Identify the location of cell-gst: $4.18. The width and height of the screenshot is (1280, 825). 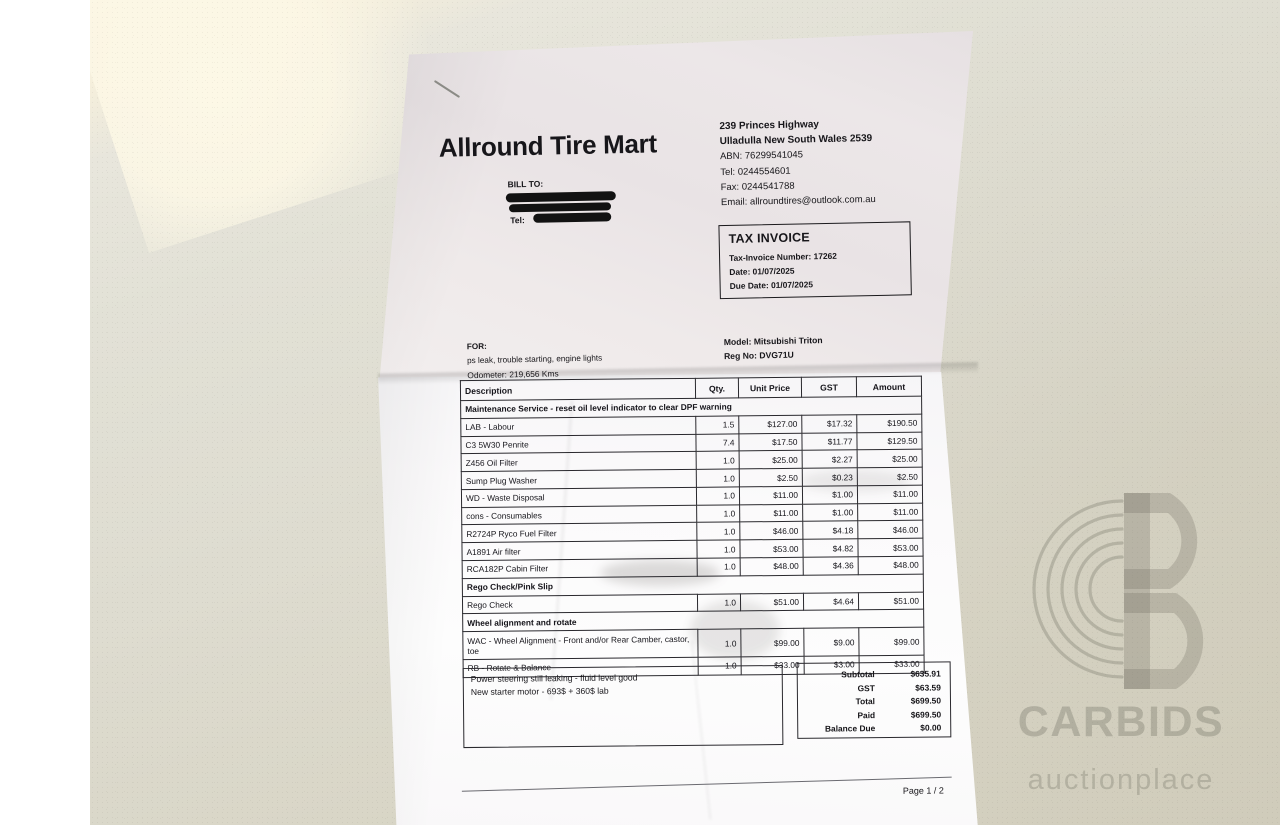
(830, 530).